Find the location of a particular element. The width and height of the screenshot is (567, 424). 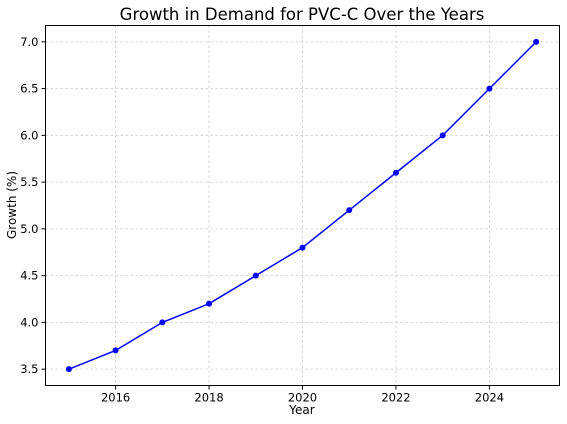

y-axis-ticks: 3.5 4.0 4.5 5.0 5.5 6.0 6.5 7.0 is located at coordinates (33, 205).